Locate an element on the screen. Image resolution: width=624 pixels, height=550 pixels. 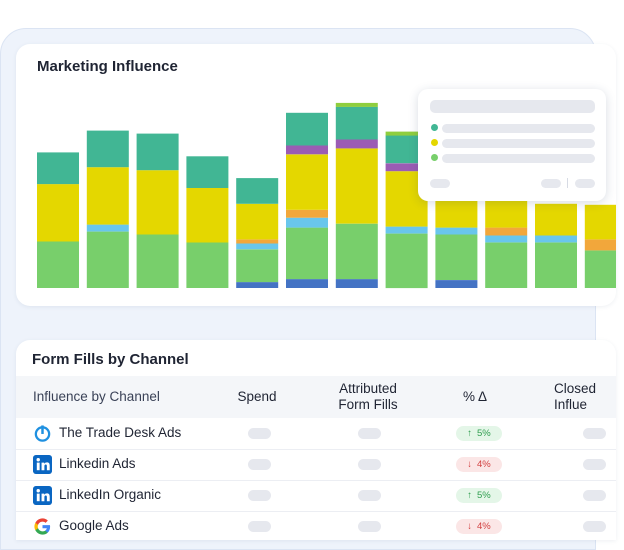
channel-name: The Trade Desk Ads is located at coordinates (120, 432).